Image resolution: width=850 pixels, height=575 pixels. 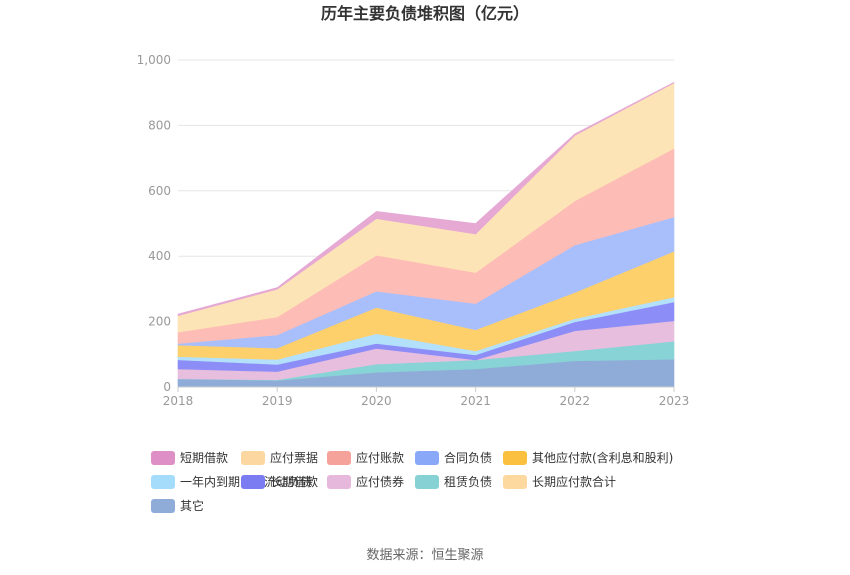 I want to click on legend-item: 其他应付款(含利息和股利), so click(x=588, y=457).